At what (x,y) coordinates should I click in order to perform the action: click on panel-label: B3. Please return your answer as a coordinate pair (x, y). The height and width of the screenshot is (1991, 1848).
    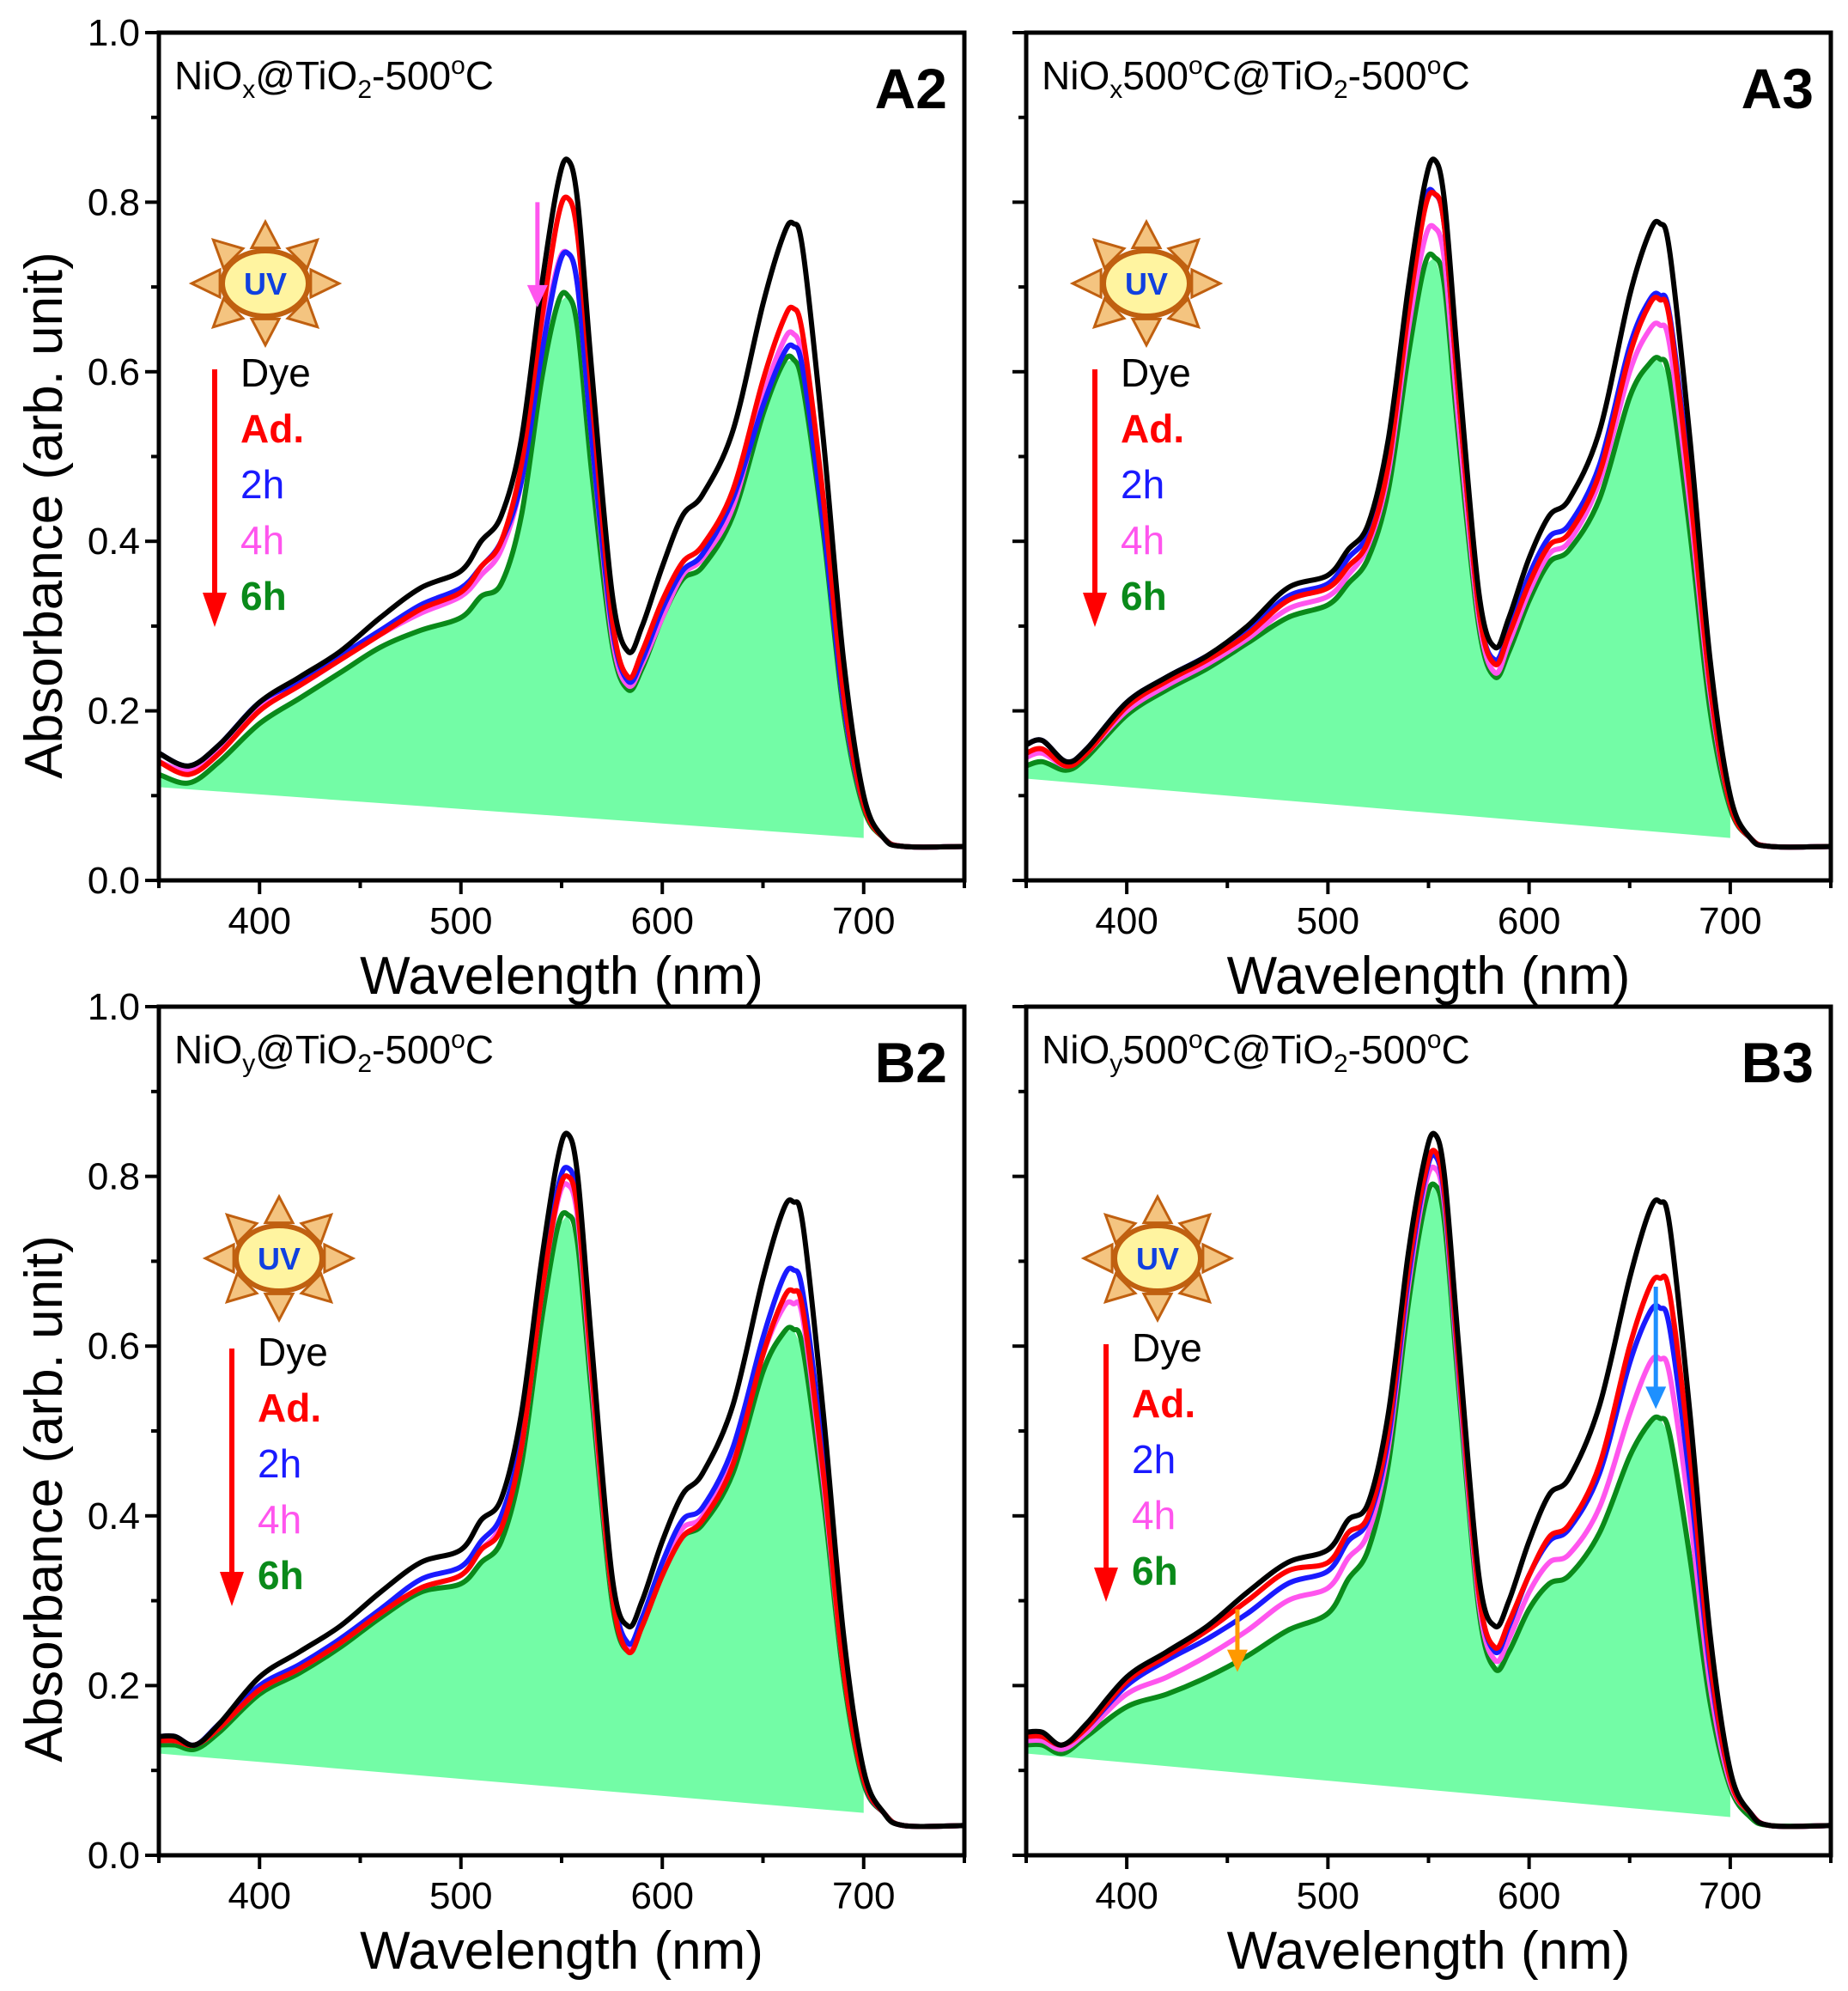
    Looking at the image, I should click on (1778, 1062).